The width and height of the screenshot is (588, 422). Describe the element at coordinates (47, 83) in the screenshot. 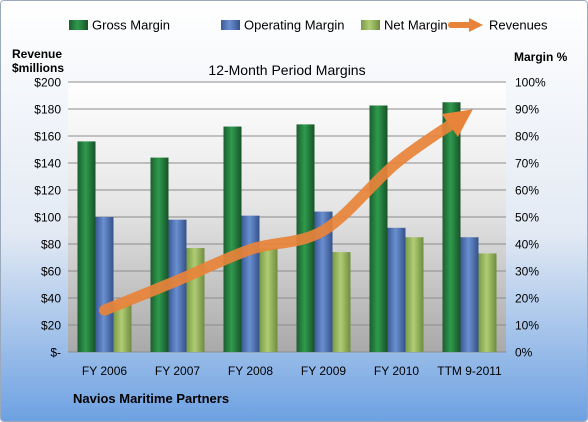

I see `left-tick-label: $200` at that location.